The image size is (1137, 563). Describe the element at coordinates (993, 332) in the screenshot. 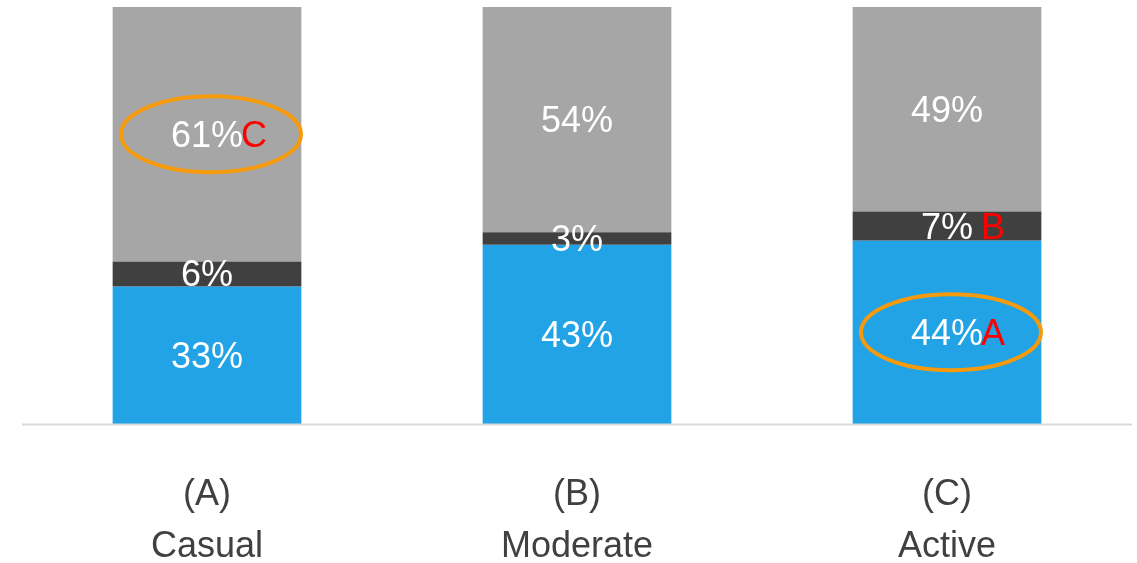

I see `annotation: A` at that location.